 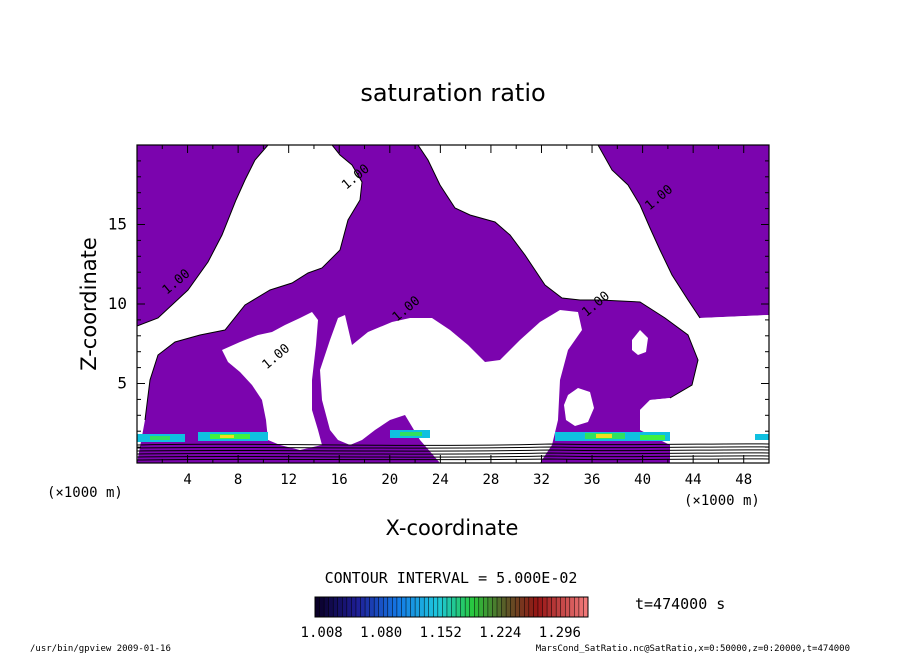 I want to click on unsaturated-region-left-gap, so click(x=272, y=381).